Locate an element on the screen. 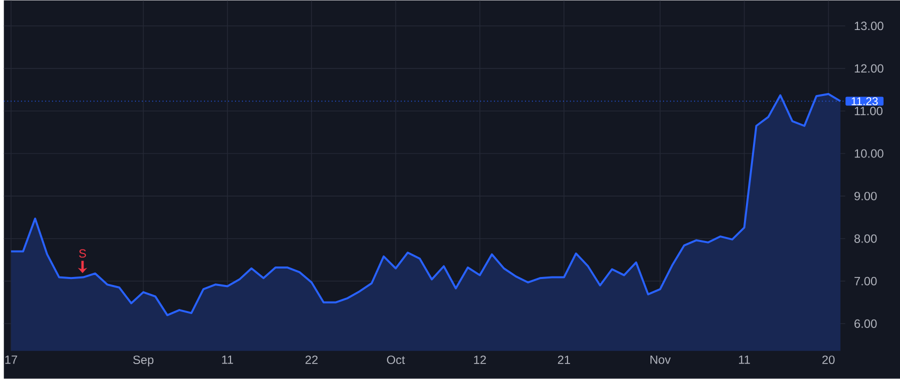 Image resolution: width=900 pixels, height=379 pixels. y-tick-label: 10.00 is located at coordinates (869, 153).